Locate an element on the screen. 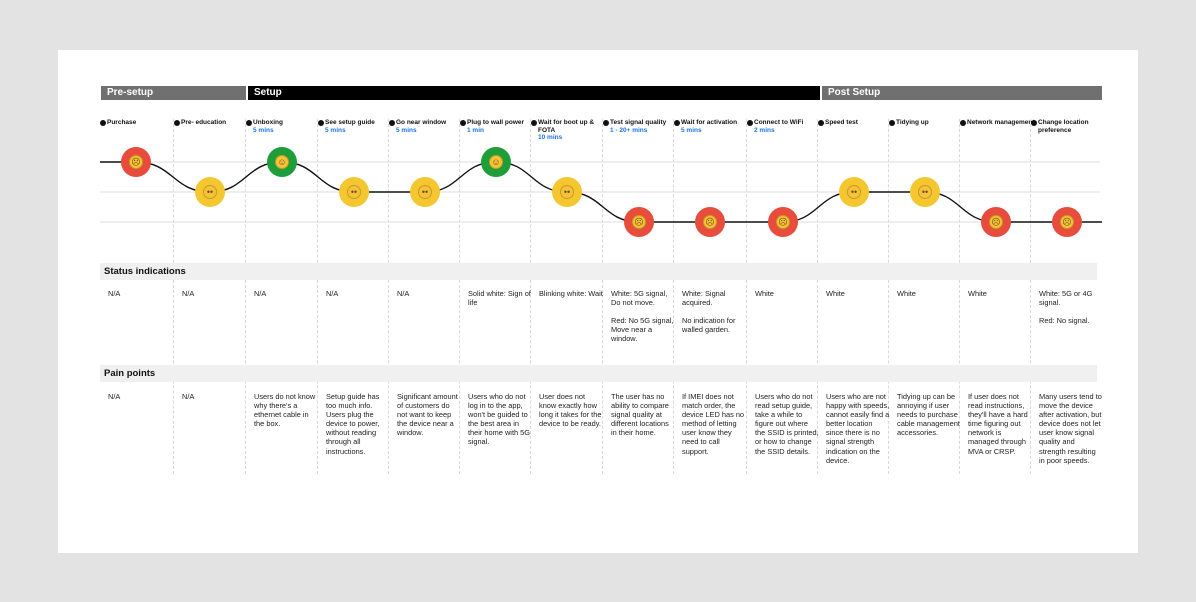  stage-8: Test signal quality 1 - 20+ mins is located at coordinates (641, 126).